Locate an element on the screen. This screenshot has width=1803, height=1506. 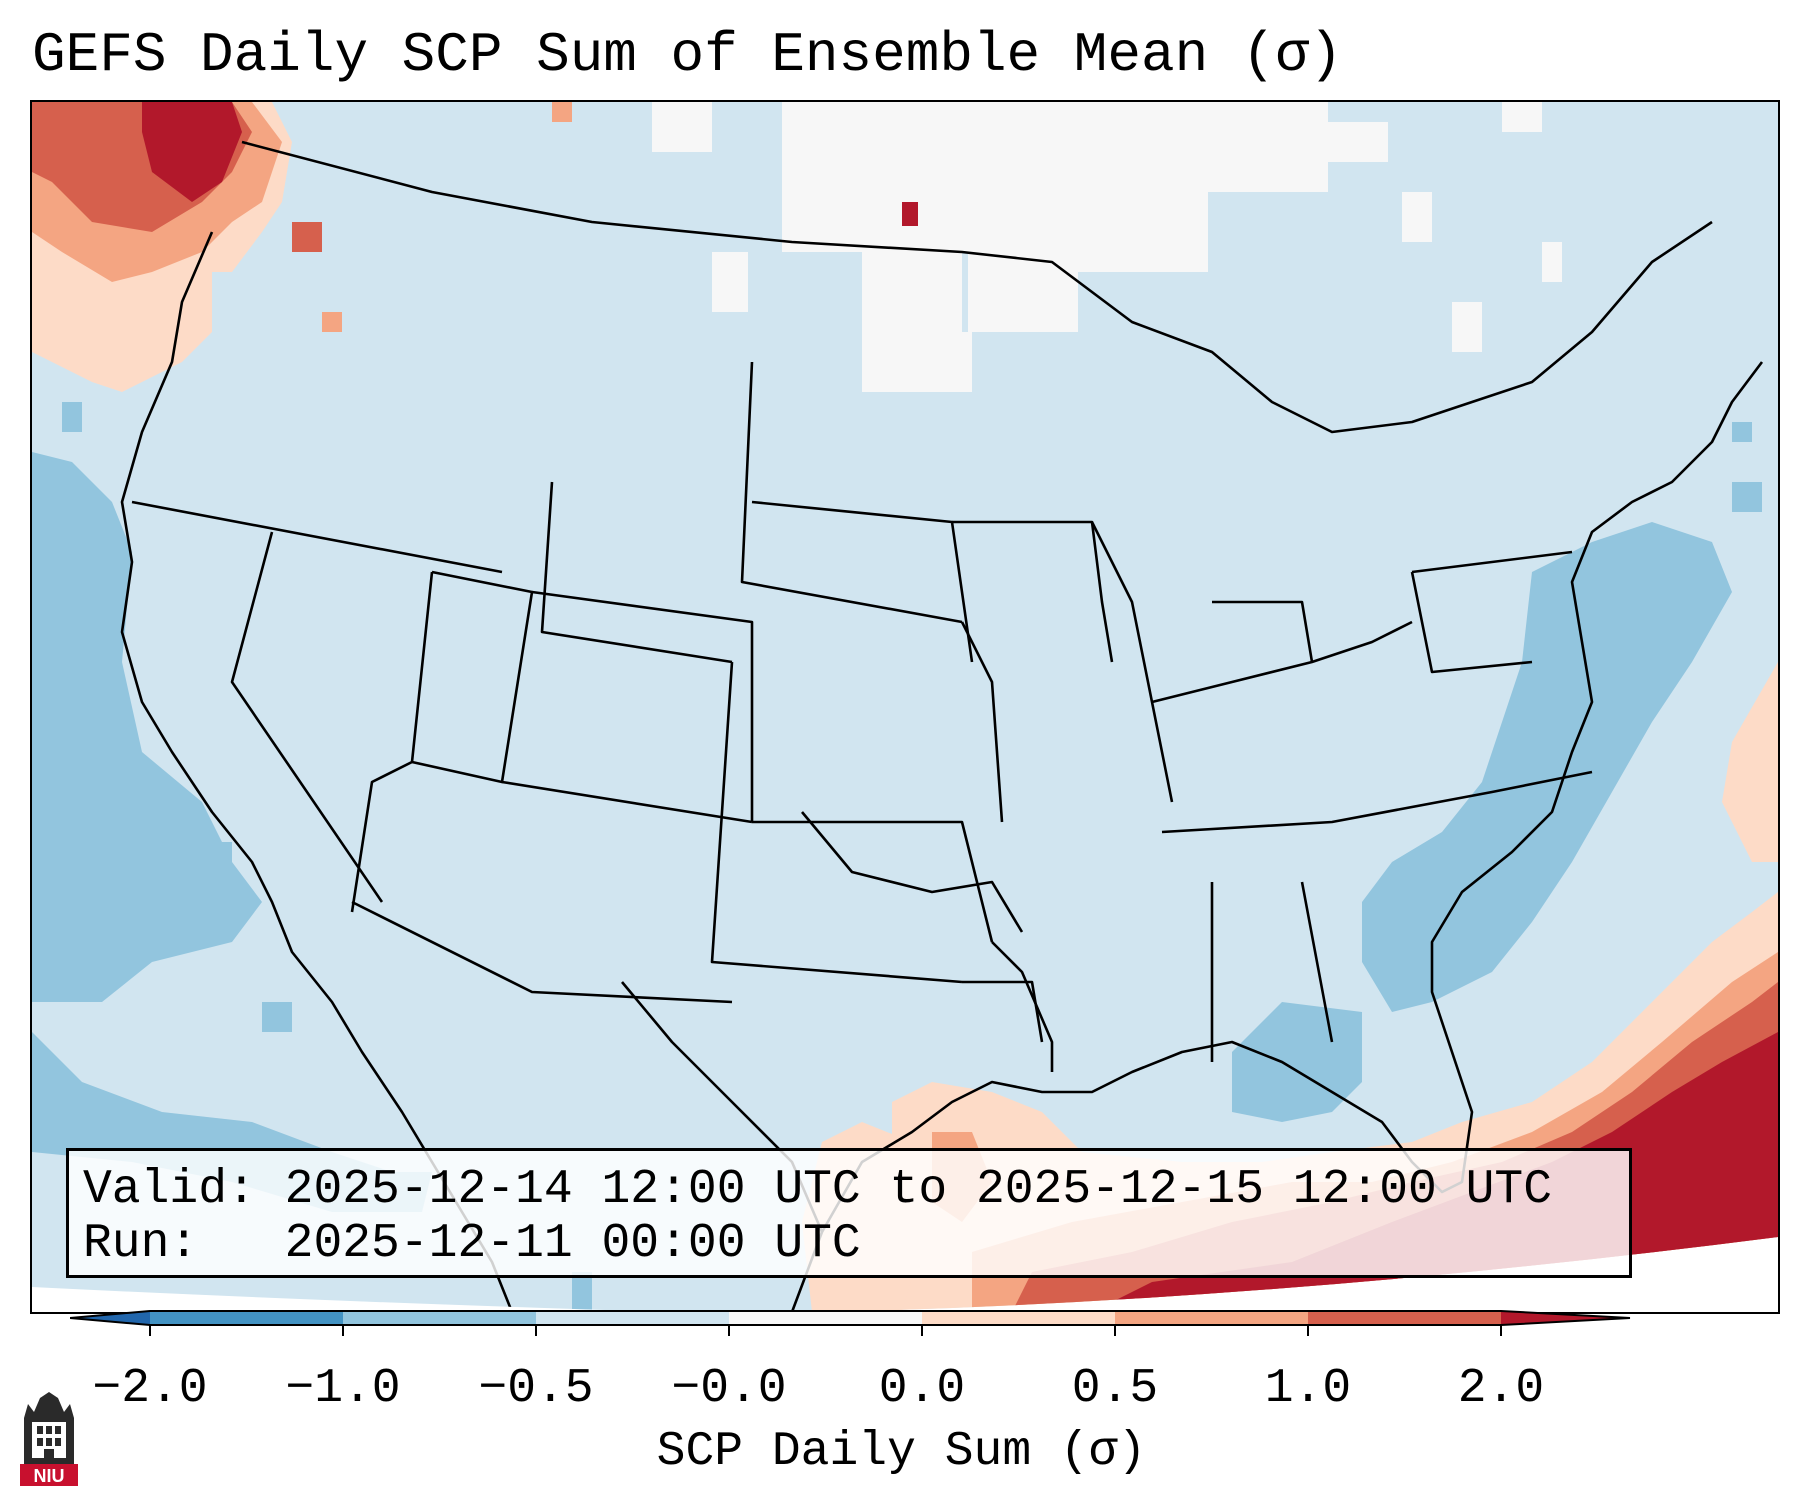
scp-near-zero-region is located at coordinates (1107, 247).